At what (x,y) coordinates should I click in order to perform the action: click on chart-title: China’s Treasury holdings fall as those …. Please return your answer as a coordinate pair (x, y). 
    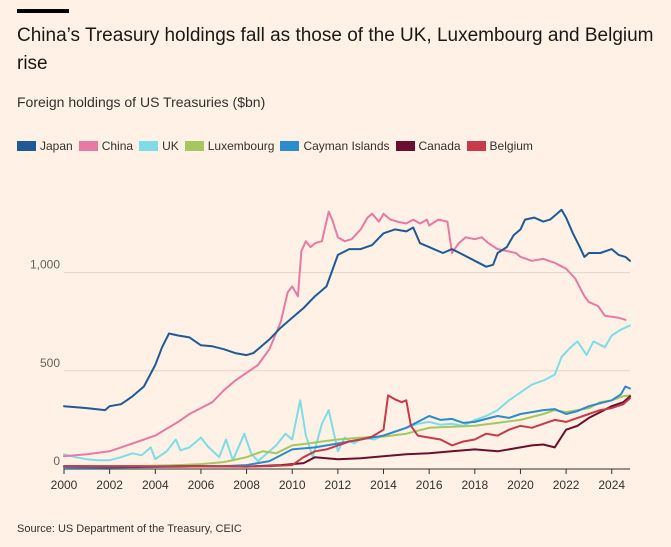
    Looking at the image, I should click on (335, 49).